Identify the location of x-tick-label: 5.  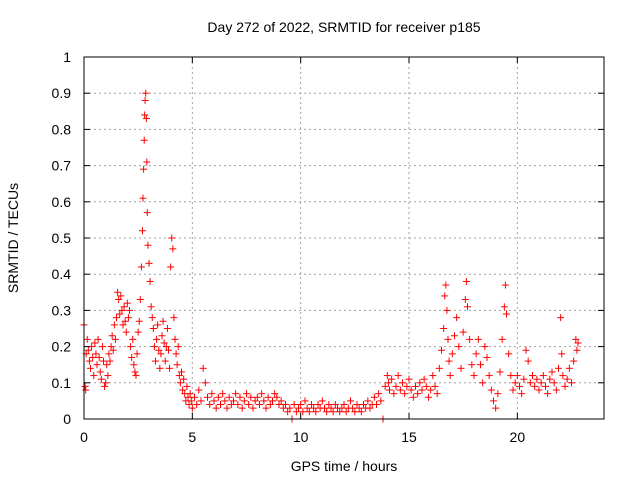
(192, 437).